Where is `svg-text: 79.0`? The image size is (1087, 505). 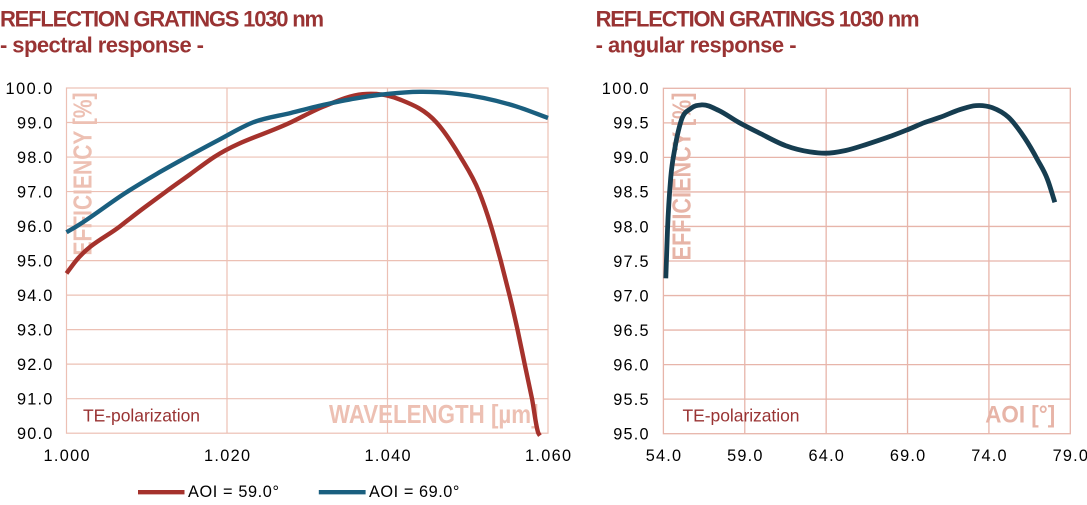 svg-text: 79.0 is located at coordinates (1070, 456).